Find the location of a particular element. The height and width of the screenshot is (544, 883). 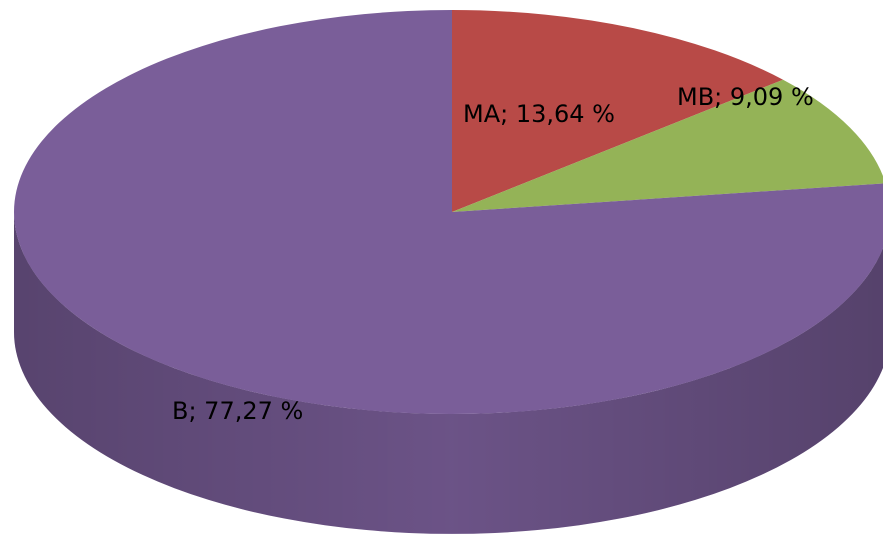

data-label: MA; 13,64 % is located at coordinates (539, 114).